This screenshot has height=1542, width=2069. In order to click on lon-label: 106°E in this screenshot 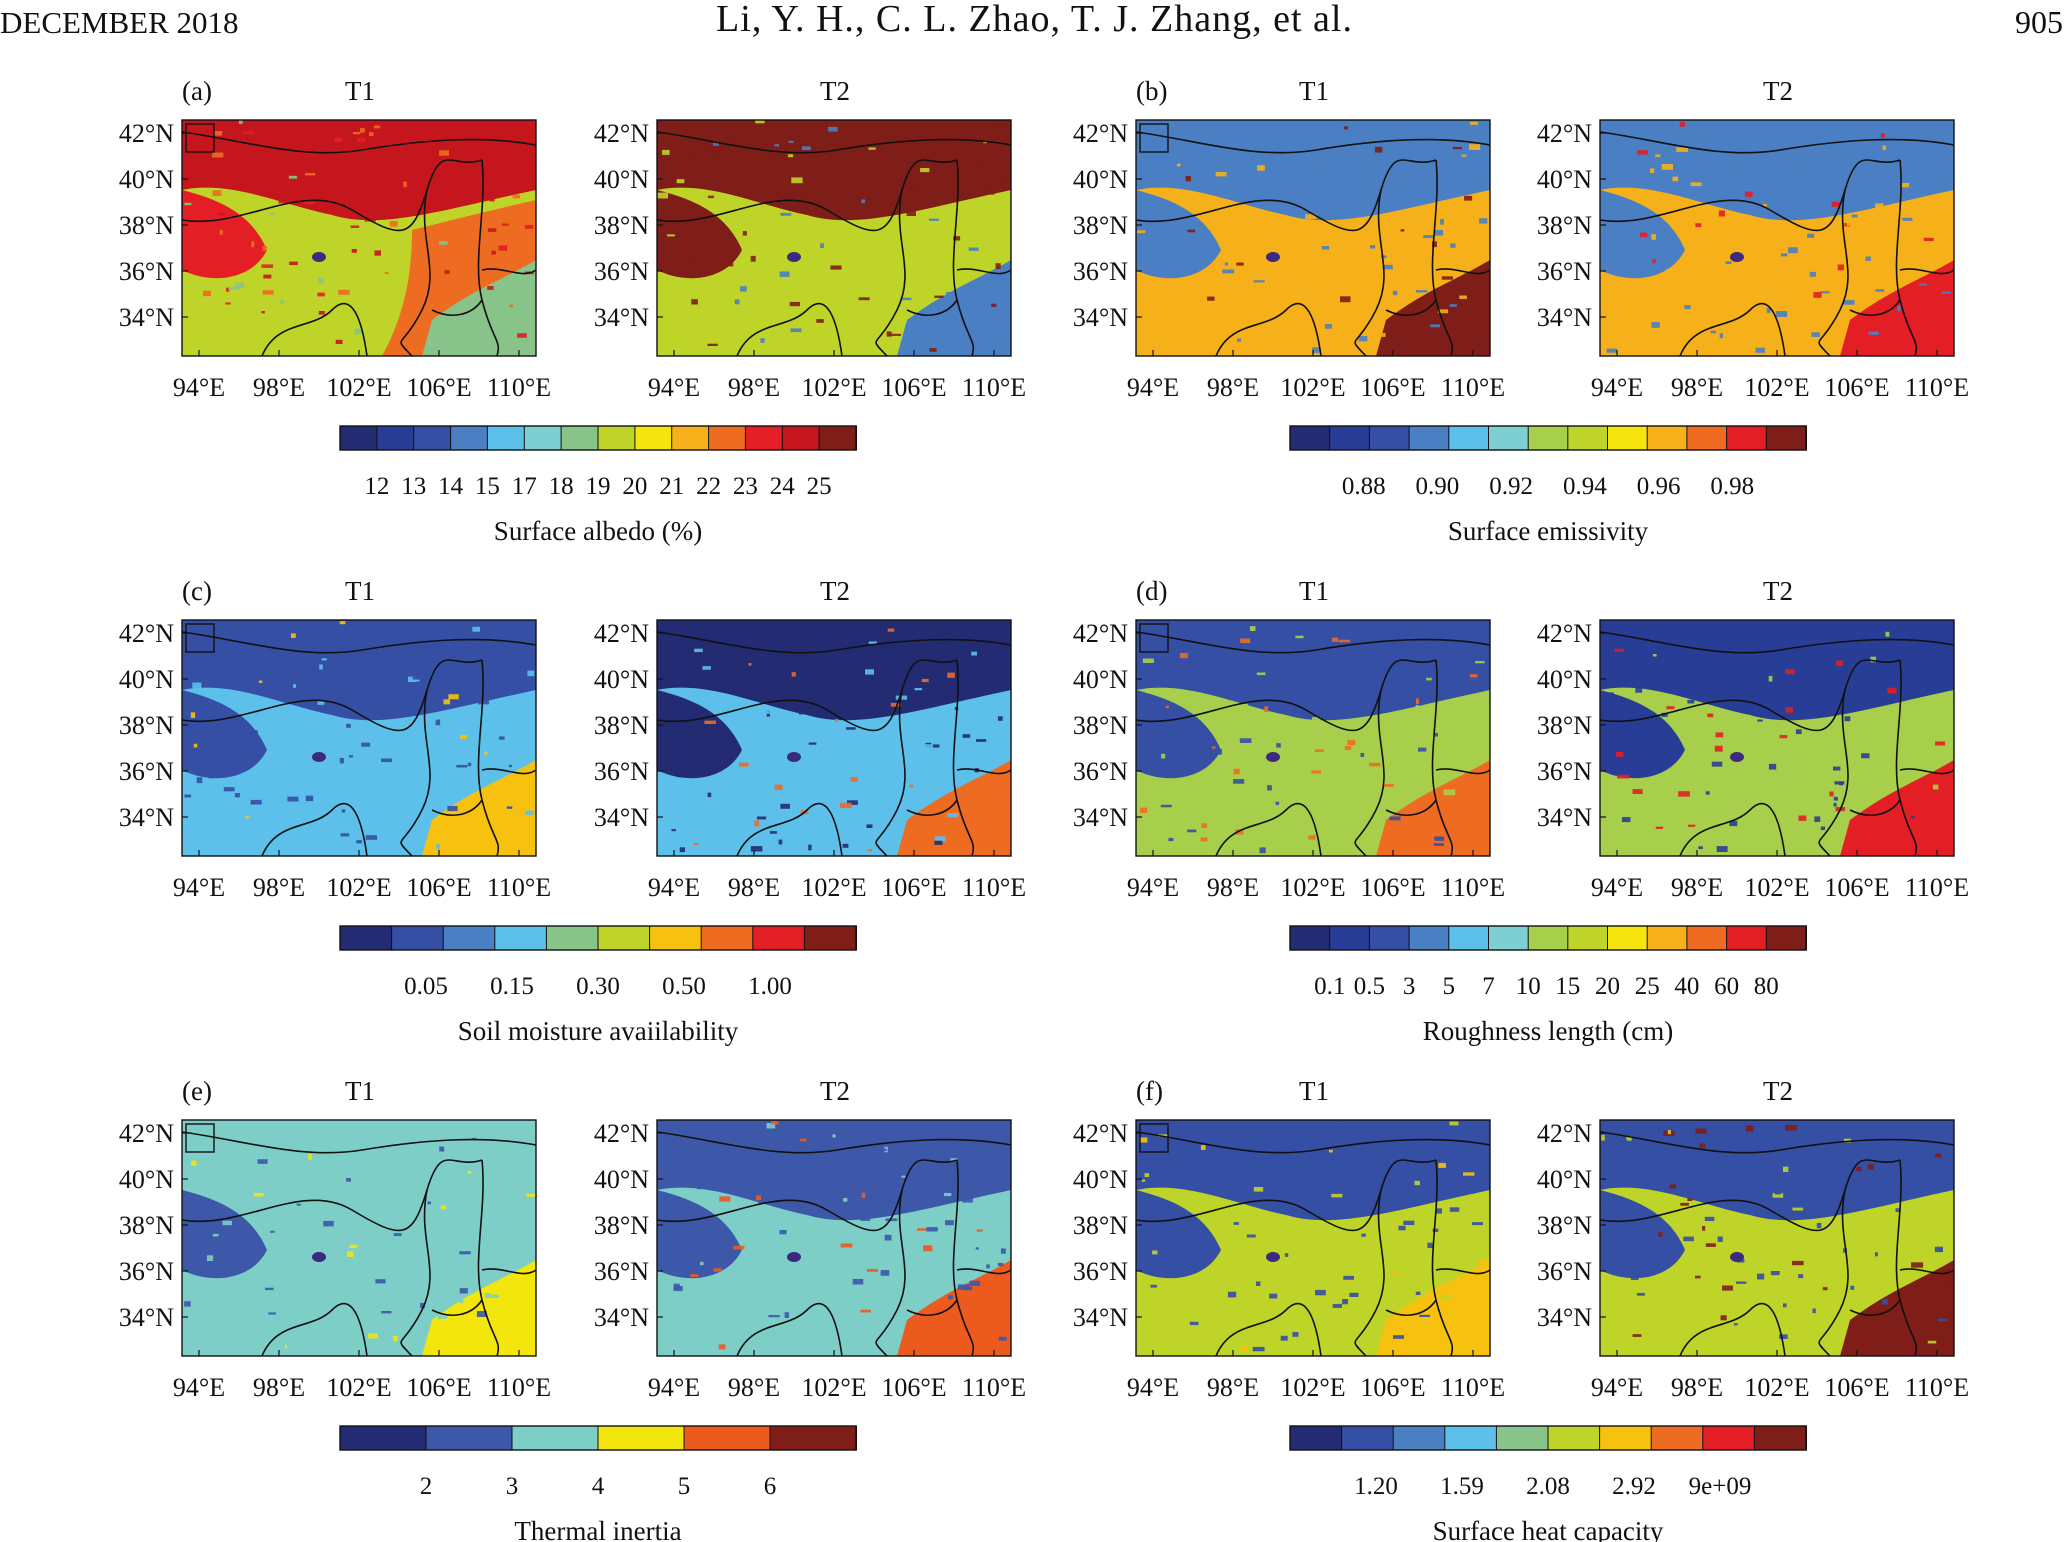, I will do `click(1392, 387)`.